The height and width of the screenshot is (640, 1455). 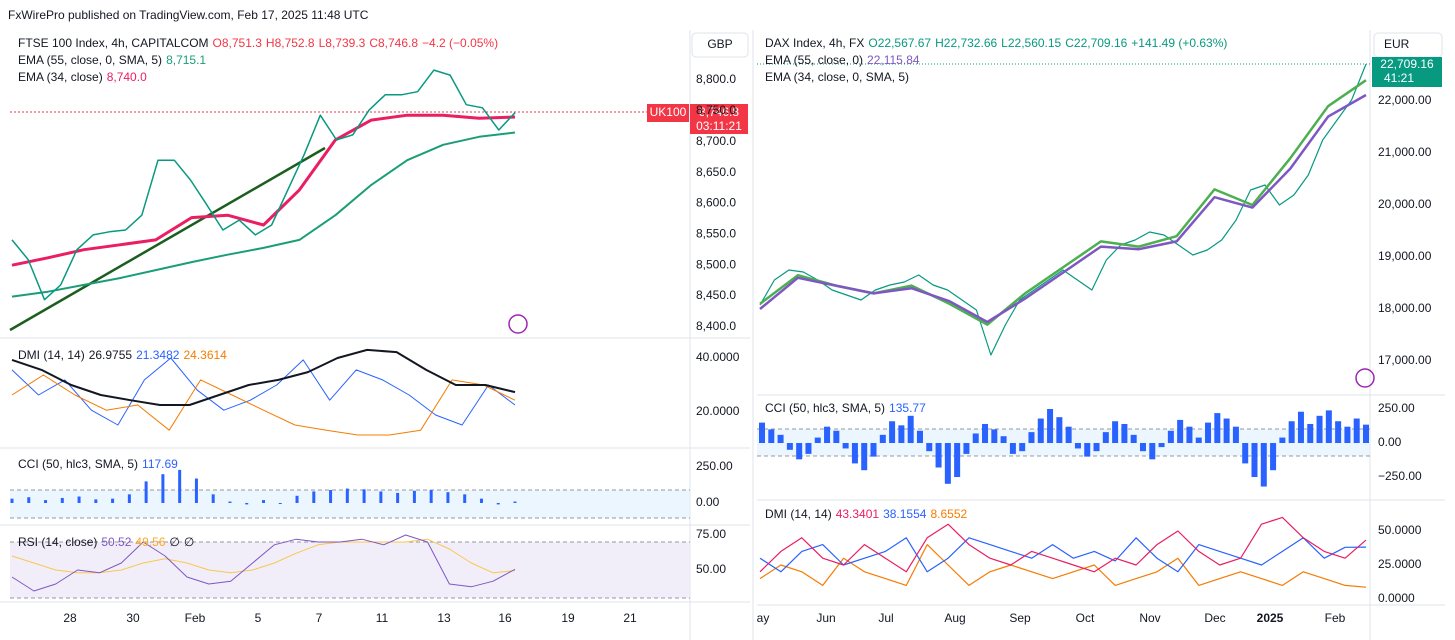 I want to click on badge-symbol: UK100, so click(x=668, y=112).